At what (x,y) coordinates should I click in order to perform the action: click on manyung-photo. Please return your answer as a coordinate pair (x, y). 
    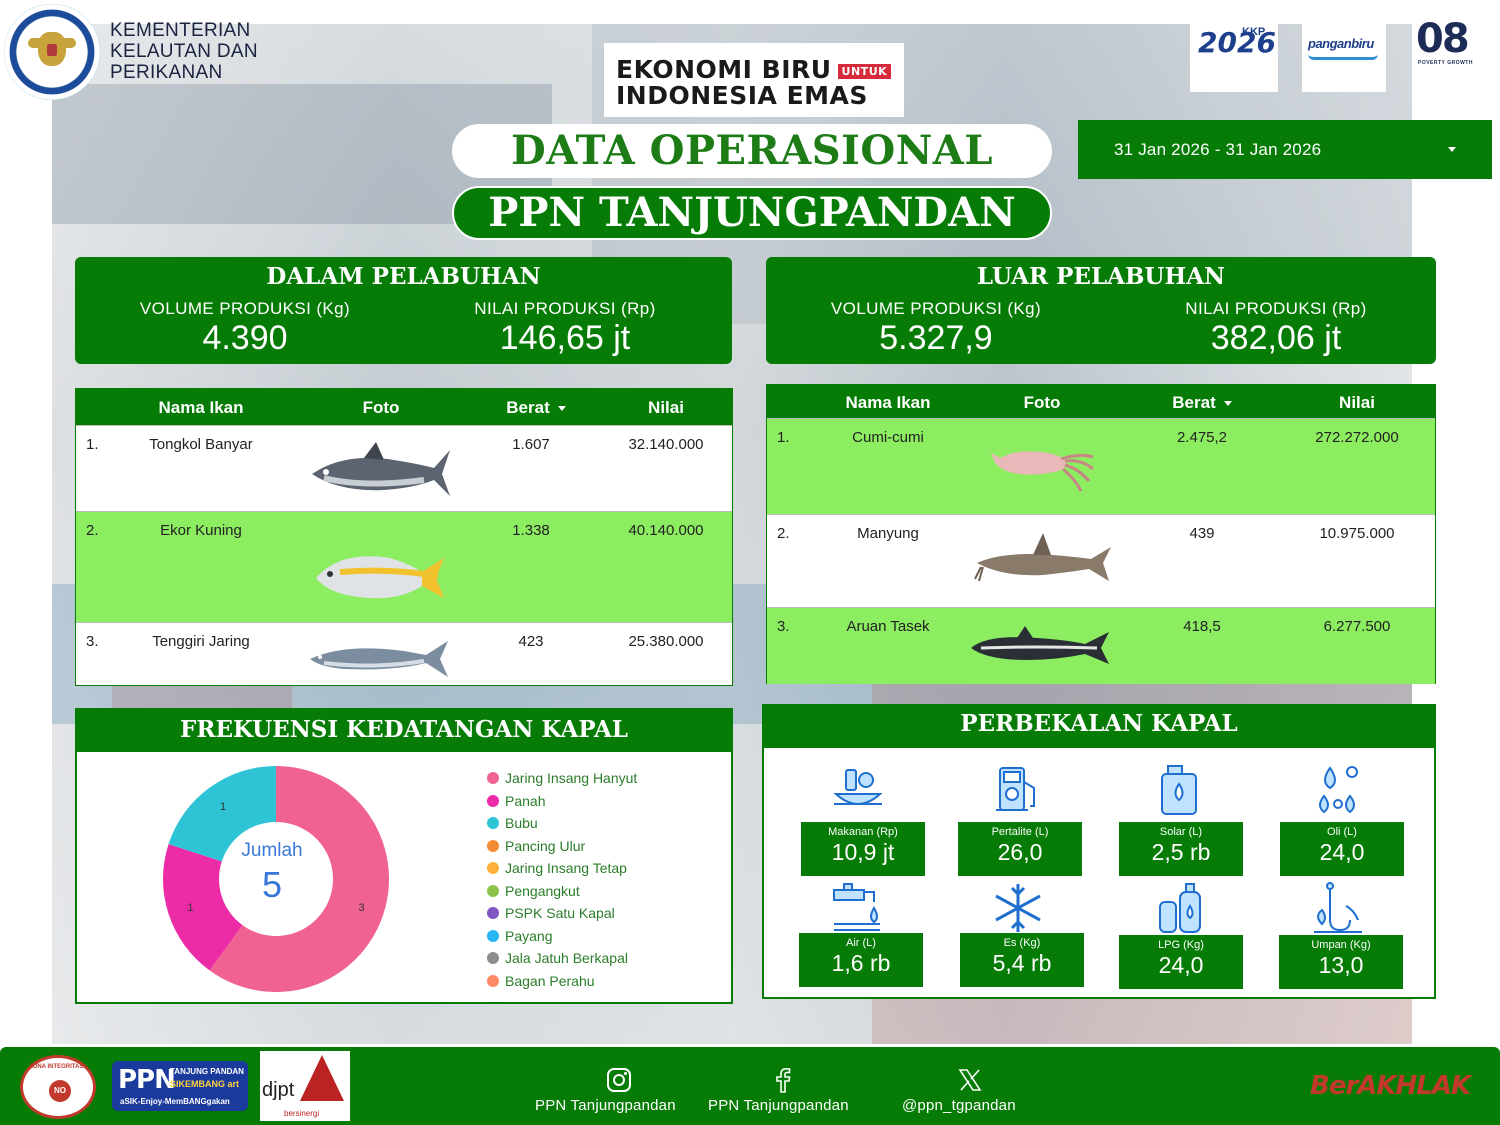
    Looking at the image, I should click on (1042, 557).